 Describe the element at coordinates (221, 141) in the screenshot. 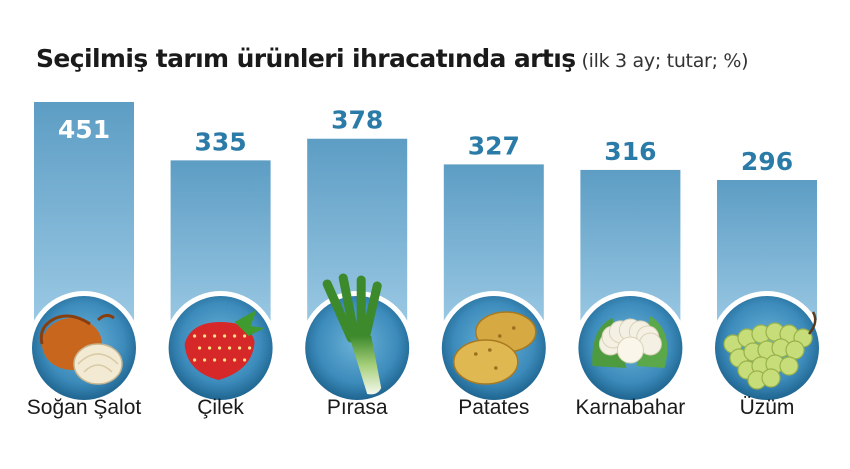

I see `value-label-1: 335` at that location.